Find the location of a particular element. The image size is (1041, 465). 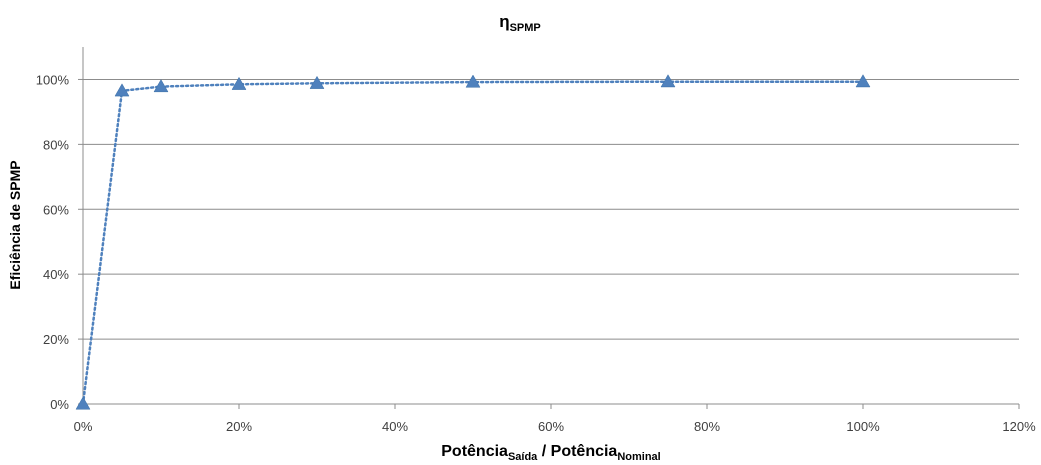

y-tick-label: 80% is located at coordinates (56, 144).